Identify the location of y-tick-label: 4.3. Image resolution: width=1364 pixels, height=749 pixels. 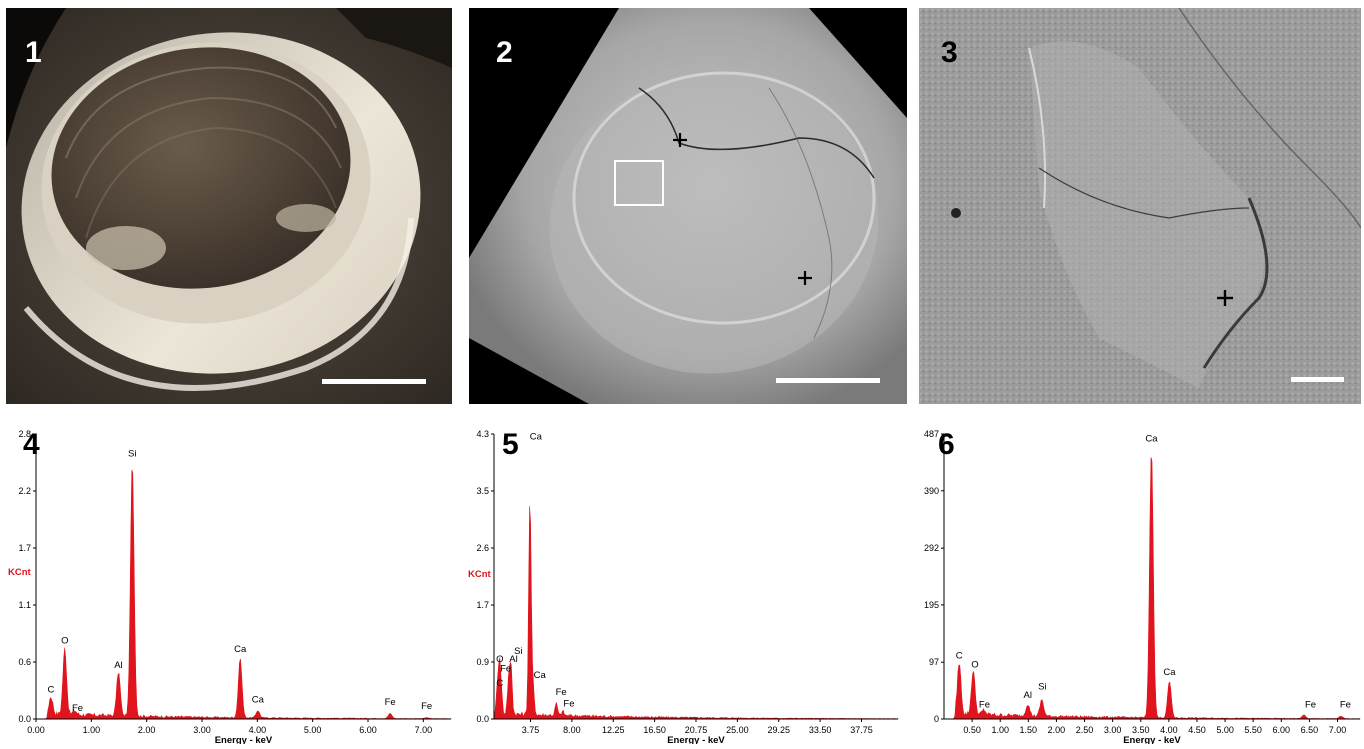
(482, 434).